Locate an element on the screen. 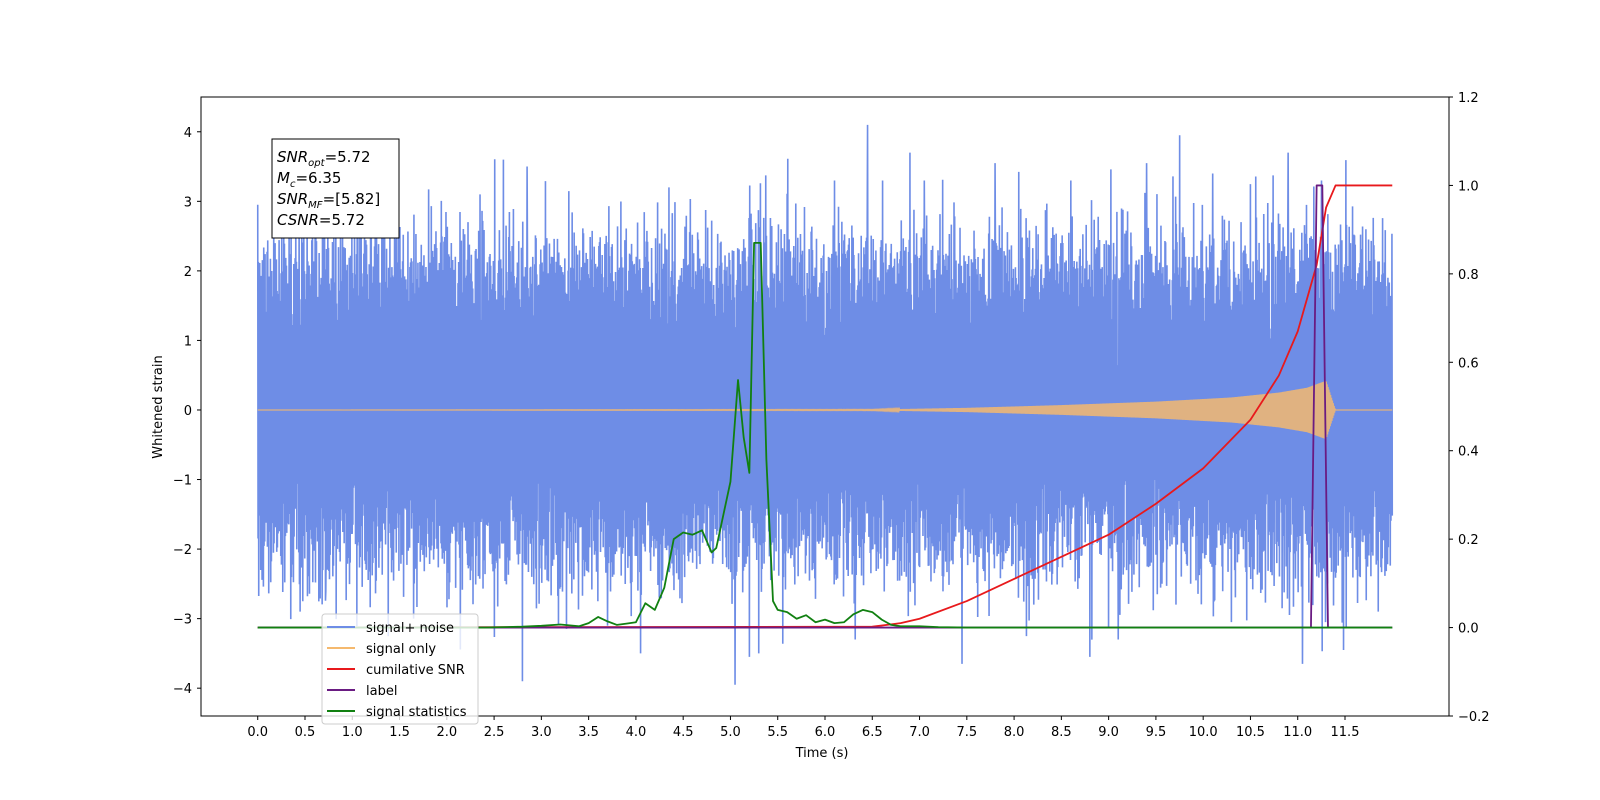 This screenshot has height=800, width=1600. x-tick-label: 8.5 is located at coordinates (1061, 732).